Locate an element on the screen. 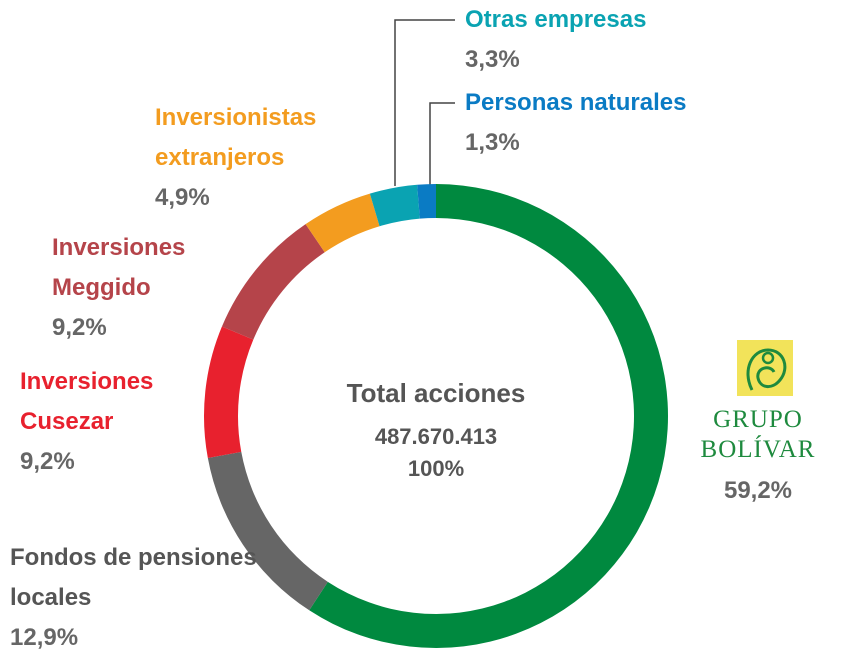 The width and height of the screenshot is (844, 654). category-name: Otras empresas is located at coordinates (556, 19).